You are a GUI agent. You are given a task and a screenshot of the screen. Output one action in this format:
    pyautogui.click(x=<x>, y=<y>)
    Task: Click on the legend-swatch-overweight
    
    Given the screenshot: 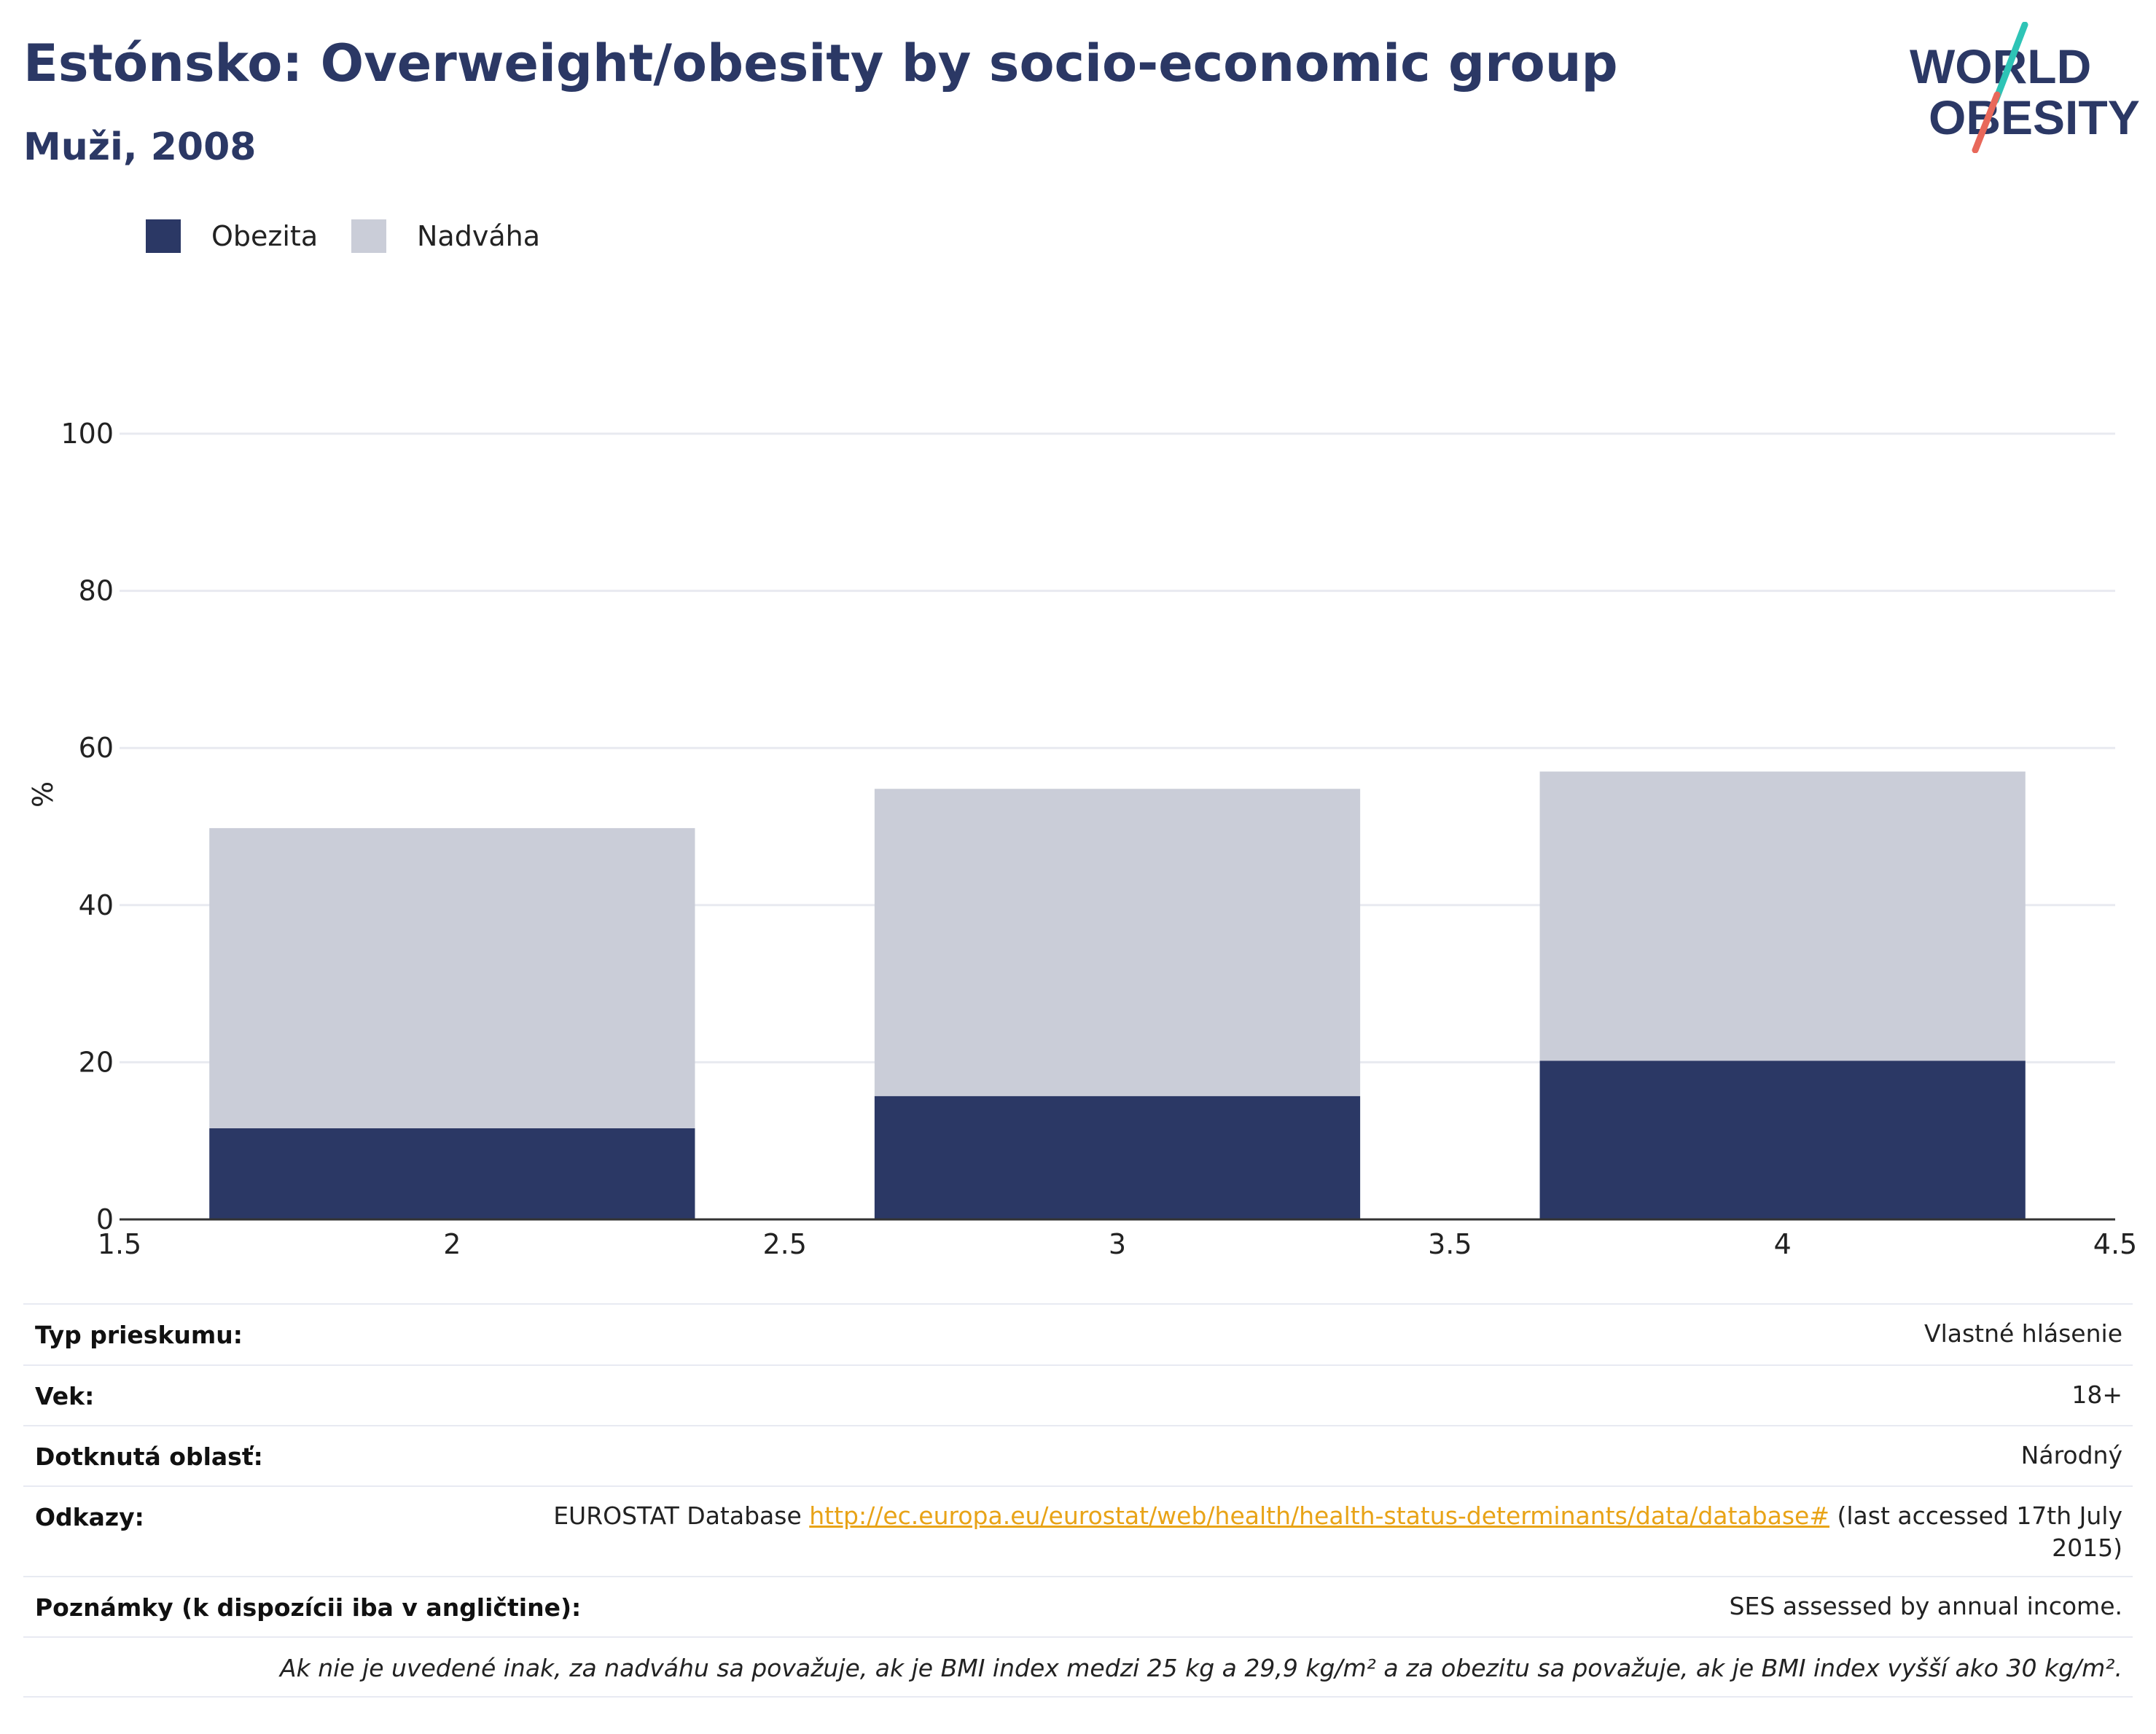 What is the action you would take?
    pyautogui.click(x=369, y=236)
    